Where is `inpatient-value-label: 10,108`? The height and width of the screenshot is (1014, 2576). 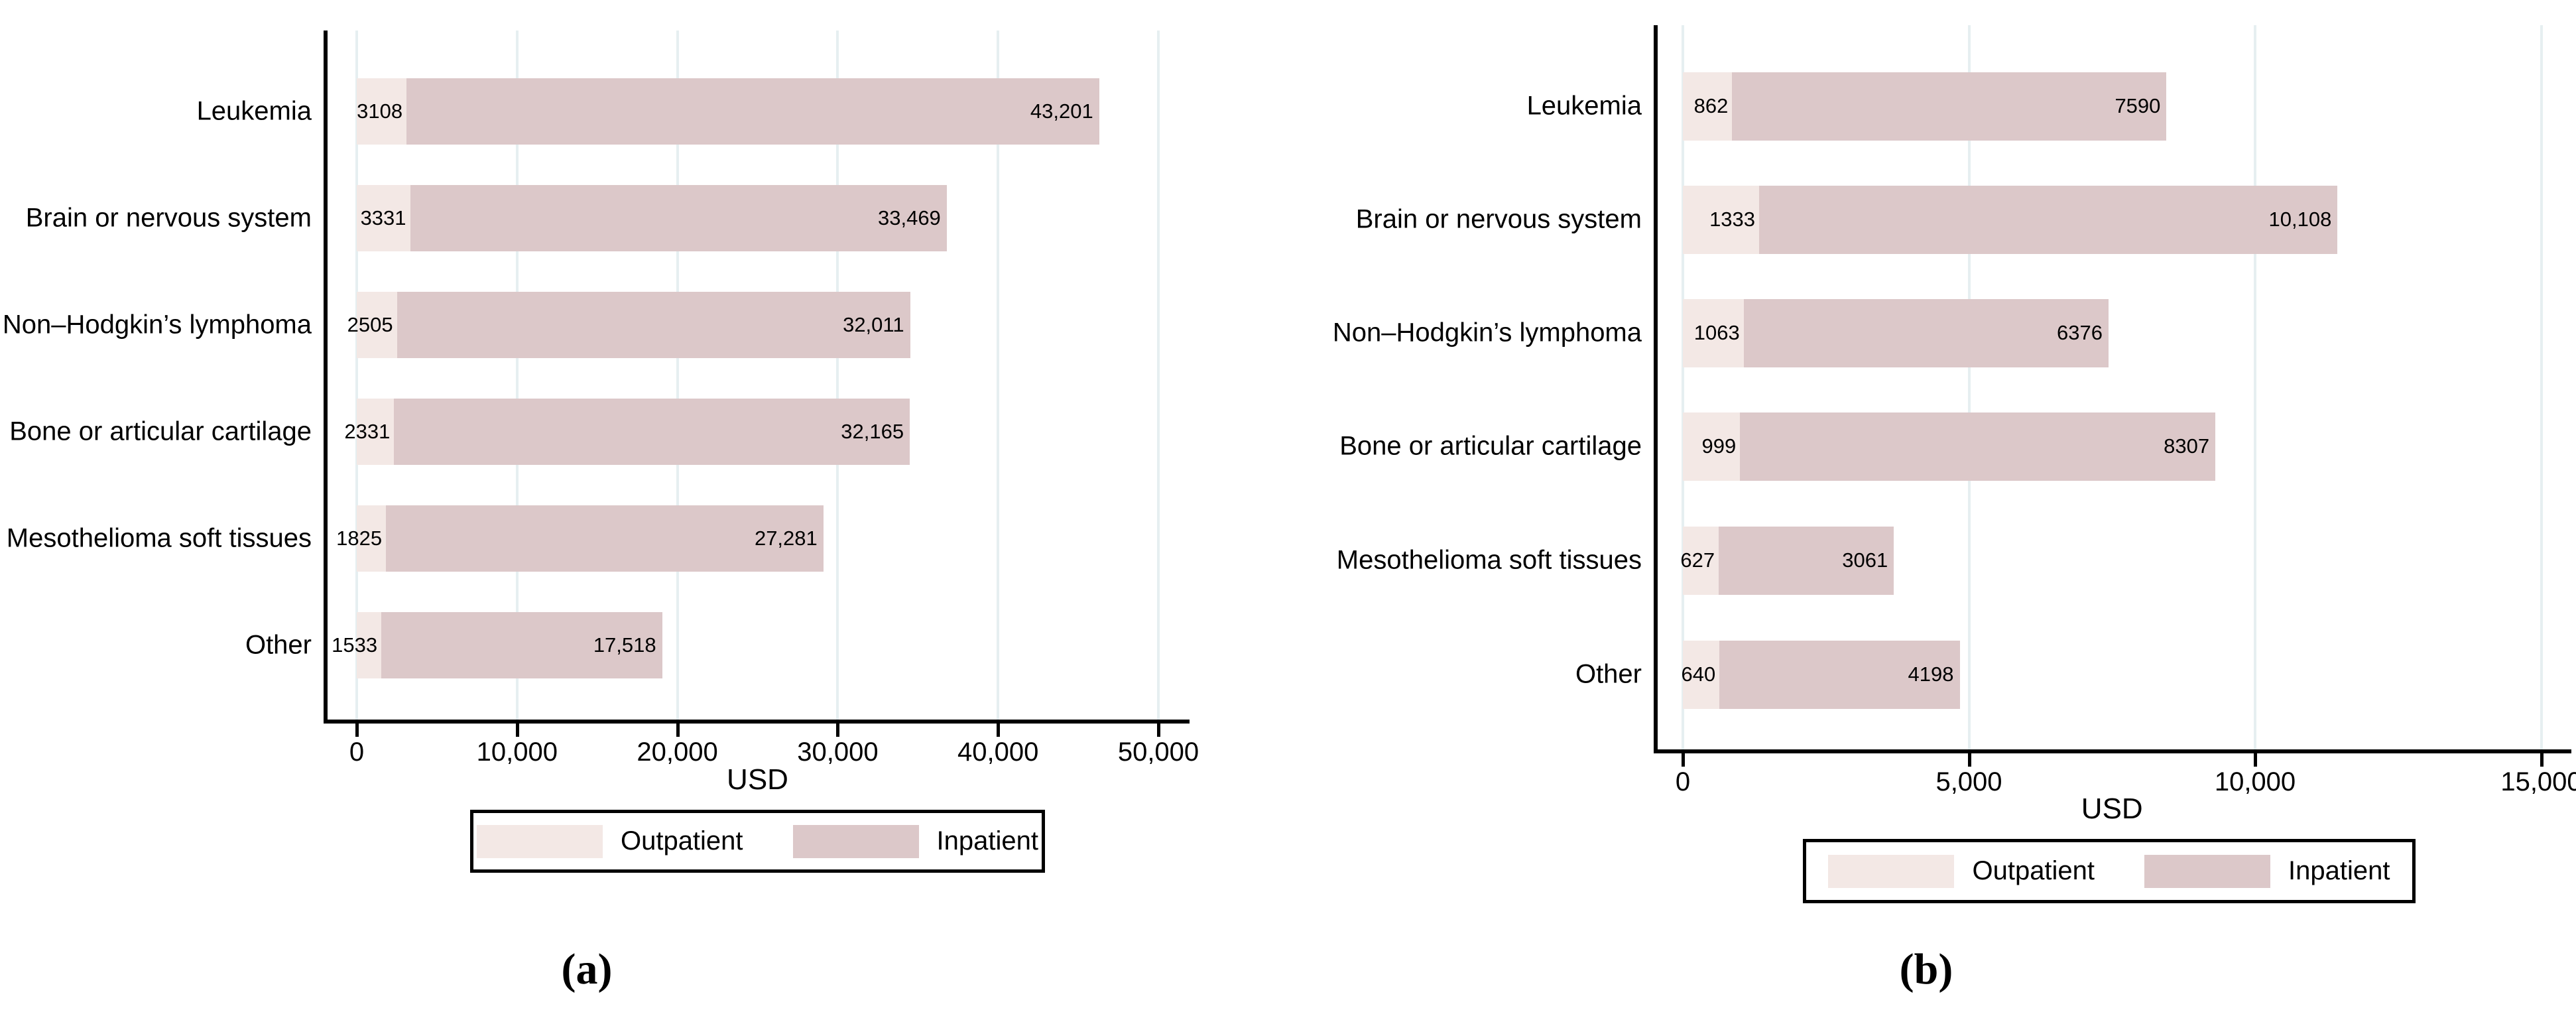
inpatient-value-label: 10,108 is located at coordinates (2300, 219).